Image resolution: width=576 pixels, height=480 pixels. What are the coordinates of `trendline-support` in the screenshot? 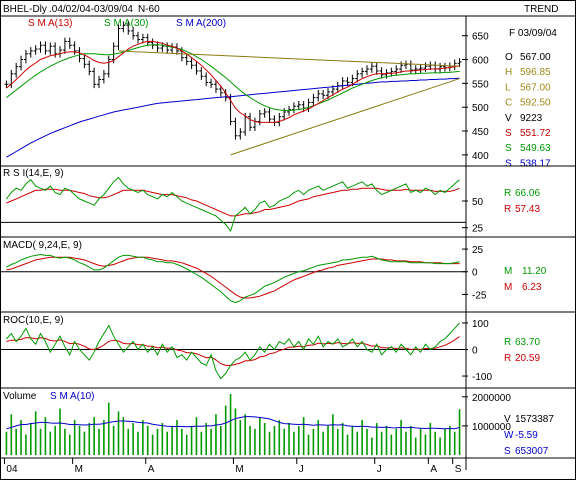 It's located at (345, 117).